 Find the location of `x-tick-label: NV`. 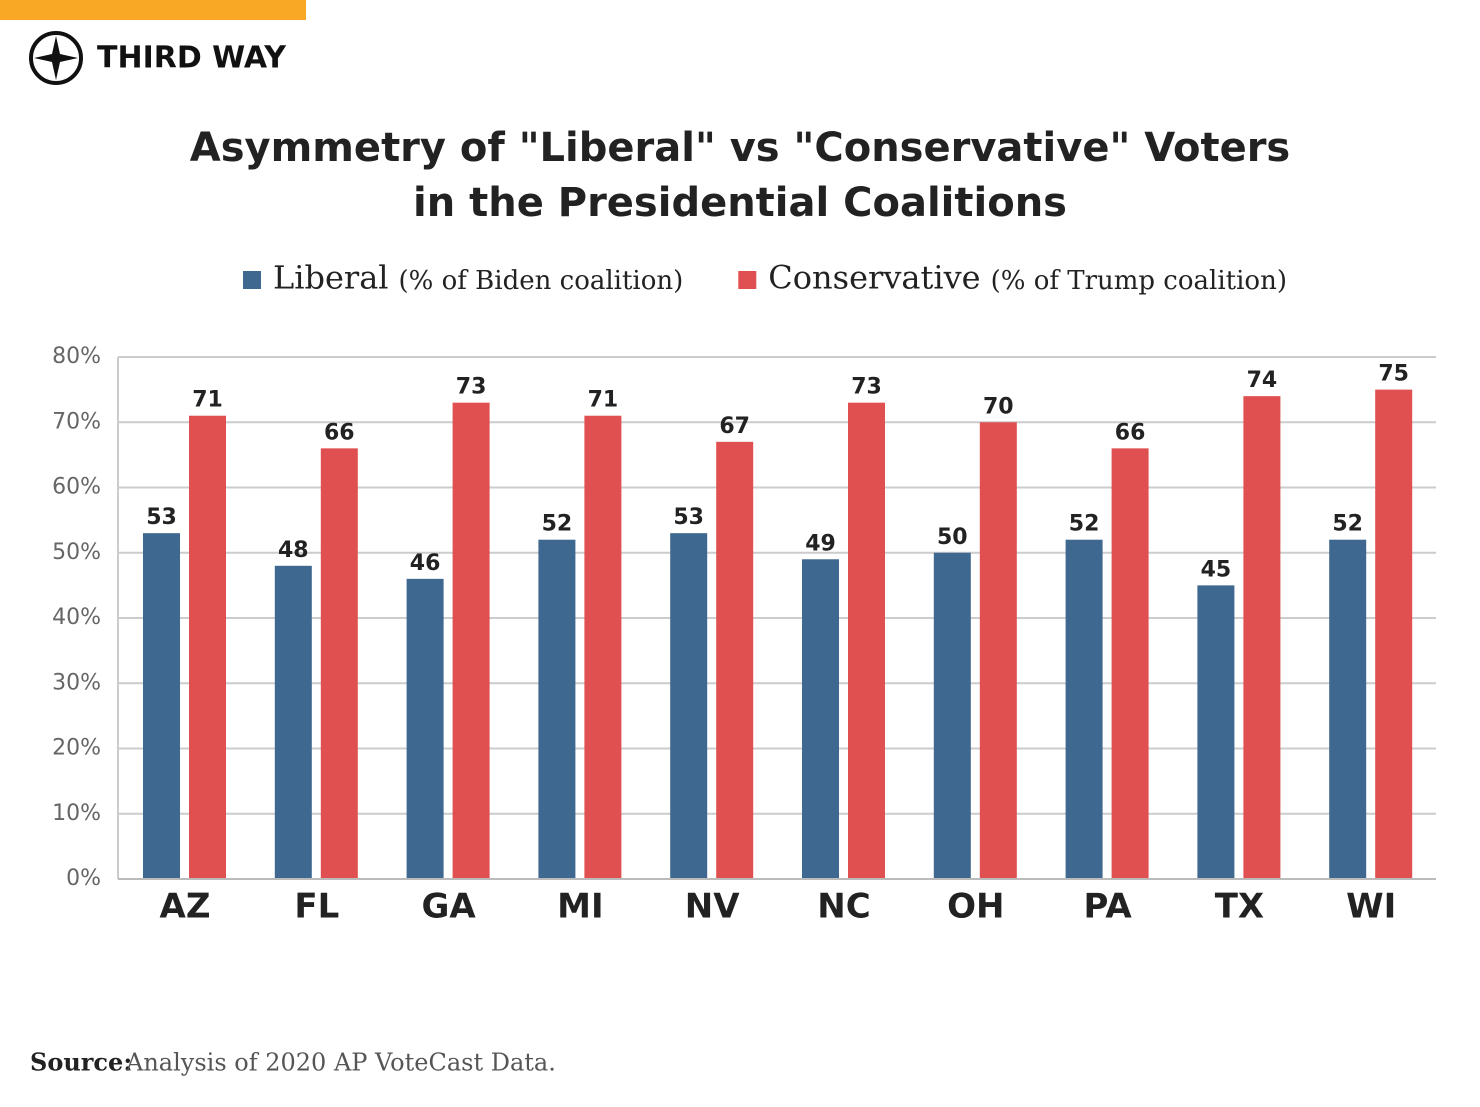

x-tick-label: NV is located at coordinates (712, 907).